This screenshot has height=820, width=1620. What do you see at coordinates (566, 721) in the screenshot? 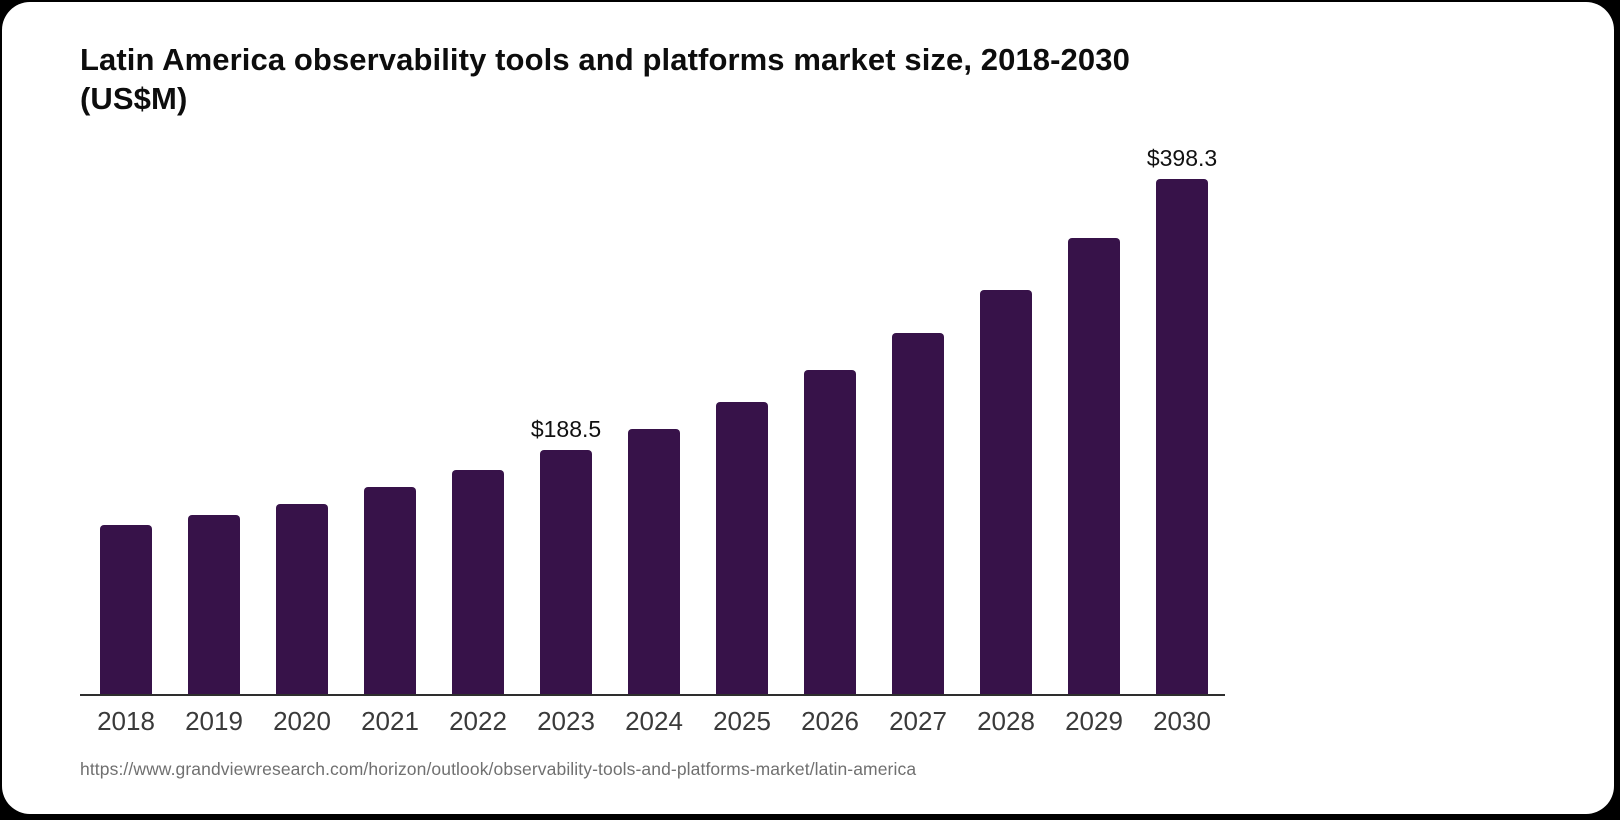
I see `x-tick-2023: 2023` at bounding box center [566, 721].